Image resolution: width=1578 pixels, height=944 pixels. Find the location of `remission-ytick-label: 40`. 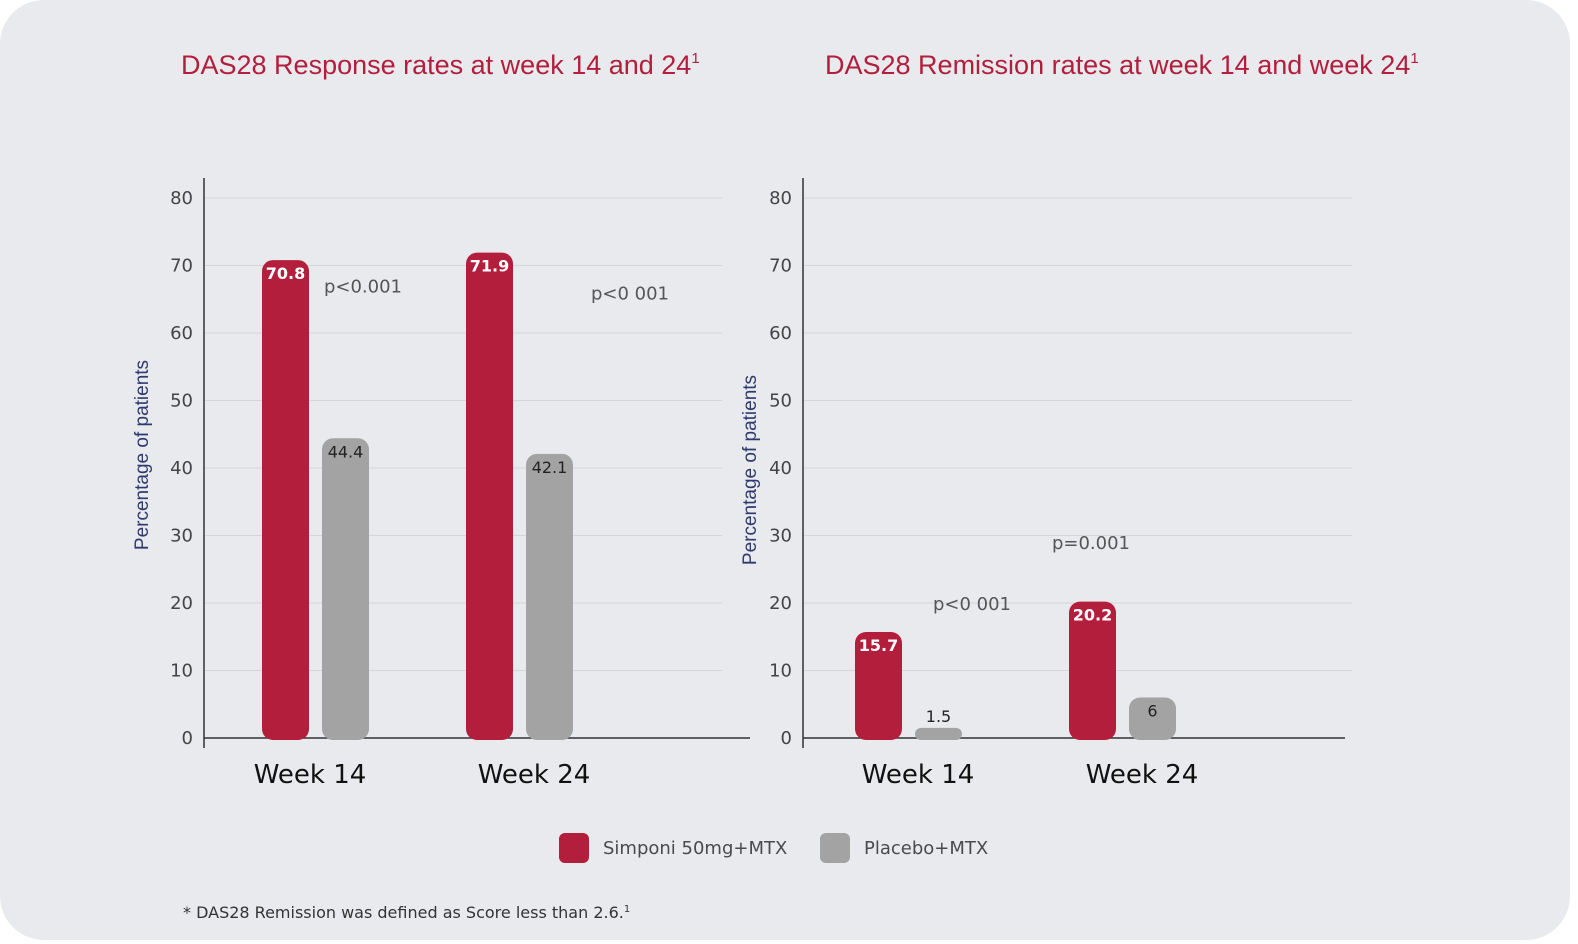

remission-ytick-label: 40 is located at coordinates (780, 468).